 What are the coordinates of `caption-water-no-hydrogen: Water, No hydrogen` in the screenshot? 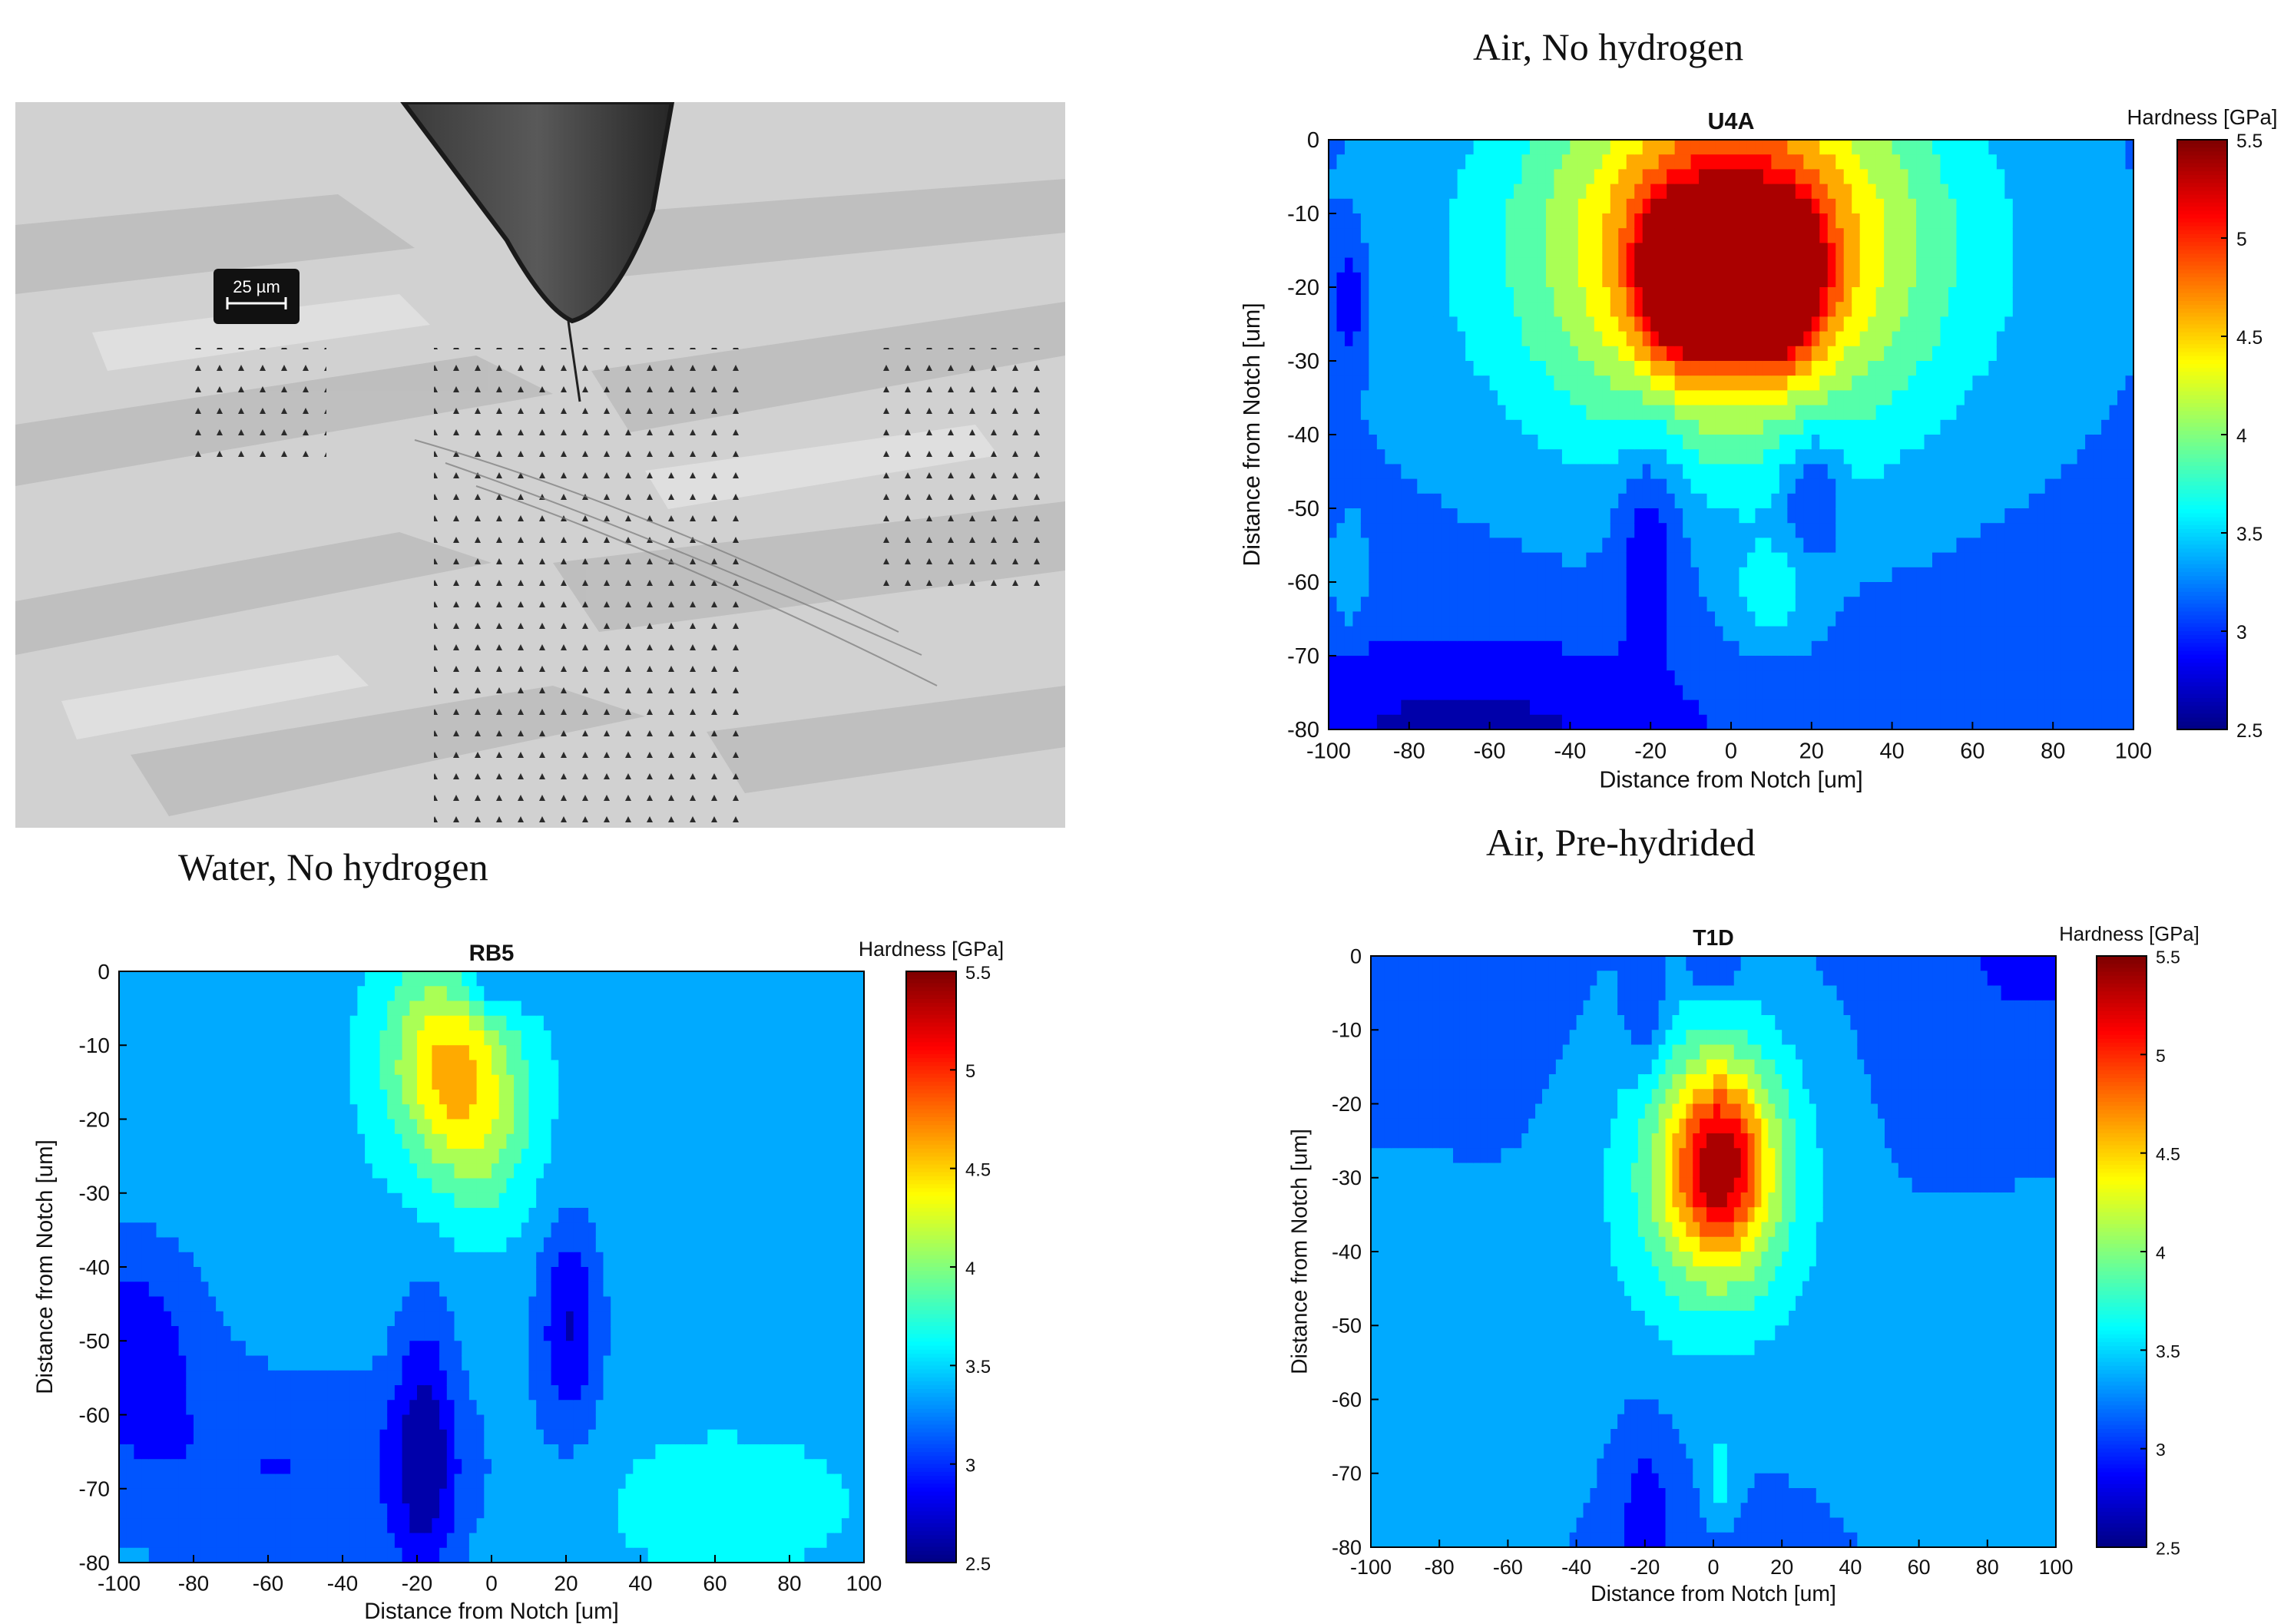 It's located at (333, 866).